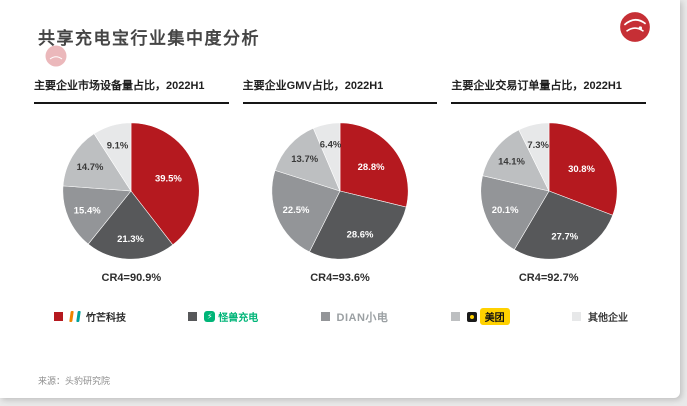 The image size is (687, 406). What do you see at coordinates (494, 316) in the screenshot?
I see `meituan-logo-text: 美团` at bounding box center [494, 316].